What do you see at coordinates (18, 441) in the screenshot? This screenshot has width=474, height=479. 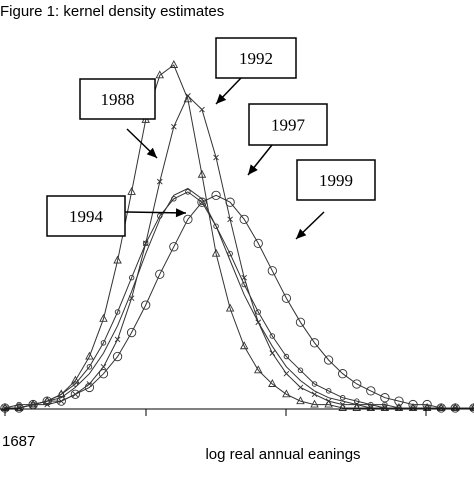 I see `x-tick-label: 1687` at bounding box center [18, 441].